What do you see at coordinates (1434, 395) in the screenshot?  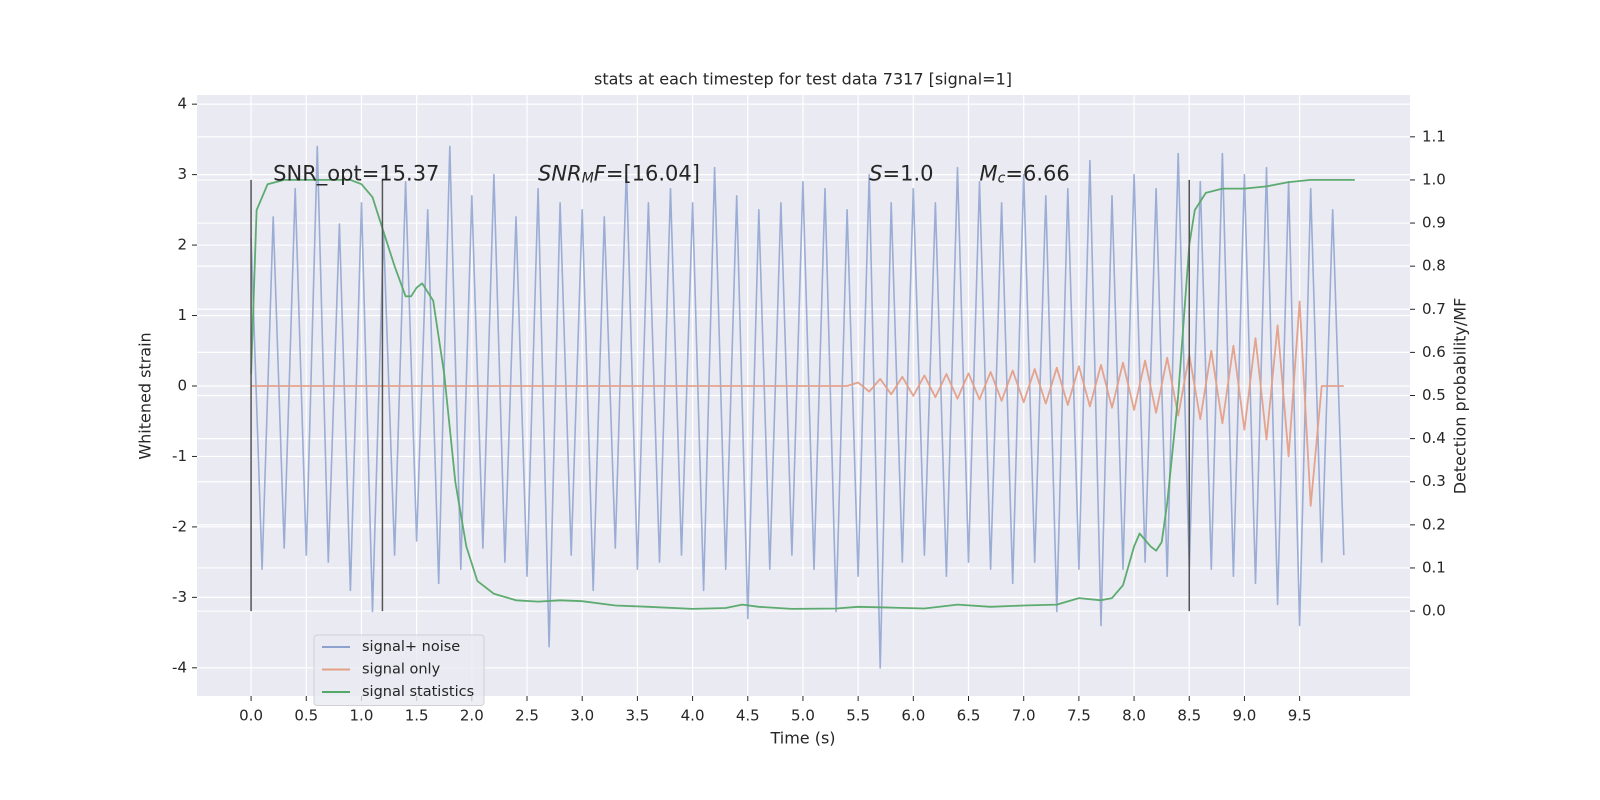 I see `y2-tick-label: 0.5` at bounding box center [1434, 395].